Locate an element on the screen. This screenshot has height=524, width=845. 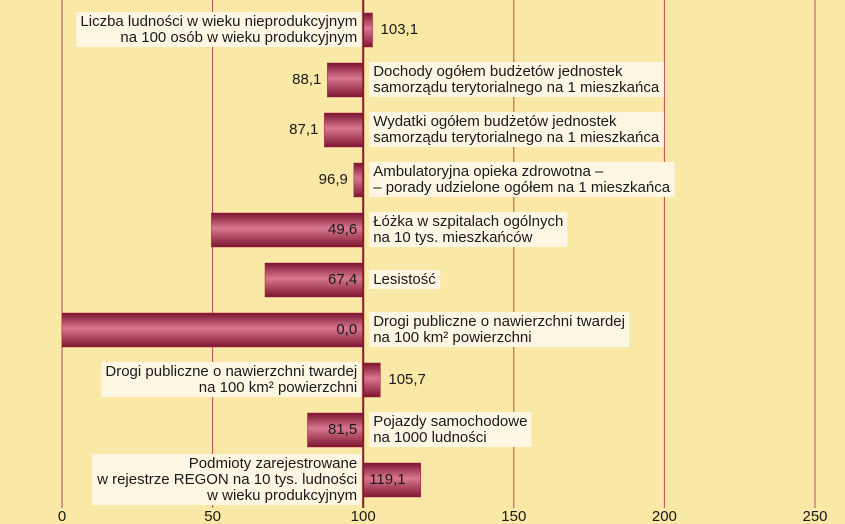
value-label: 88,1 is located at coordinates (306, 79).